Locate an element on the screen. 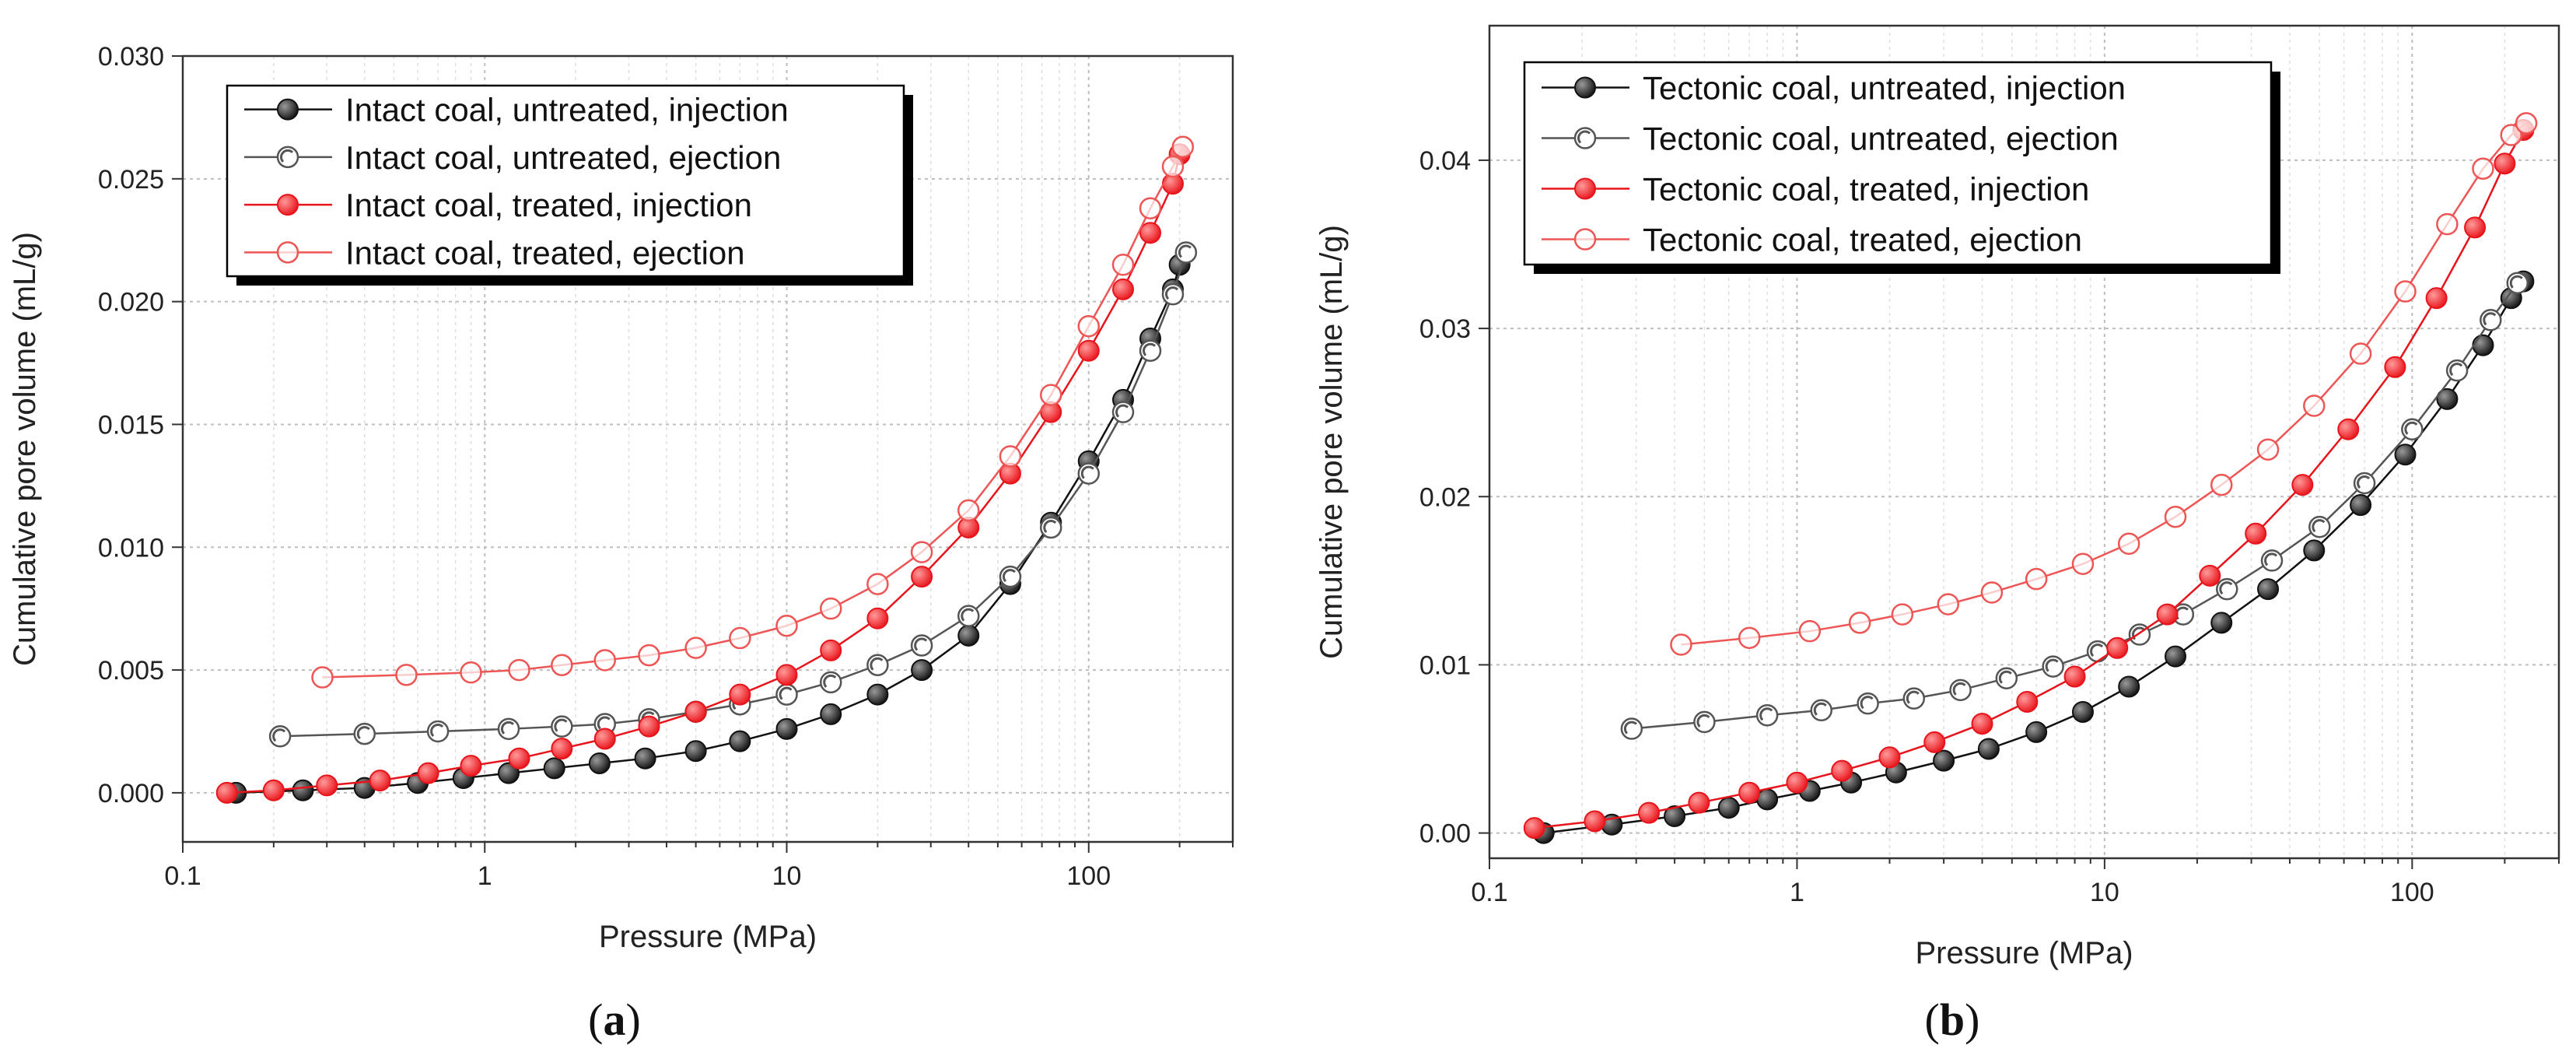  legend-label: Tectonic coal, untreated, injection is located at coordinates (1885, 89).